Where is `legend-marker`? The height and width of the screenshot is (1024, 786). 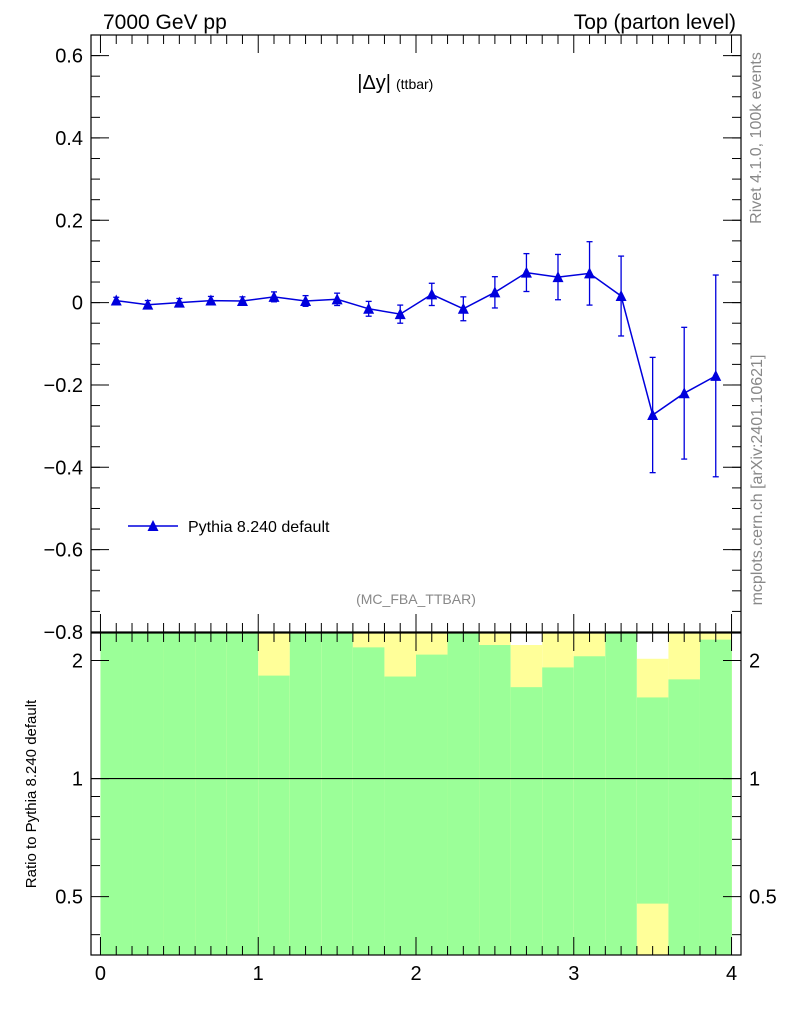
legend-marker is located at coordinates (153, 525).